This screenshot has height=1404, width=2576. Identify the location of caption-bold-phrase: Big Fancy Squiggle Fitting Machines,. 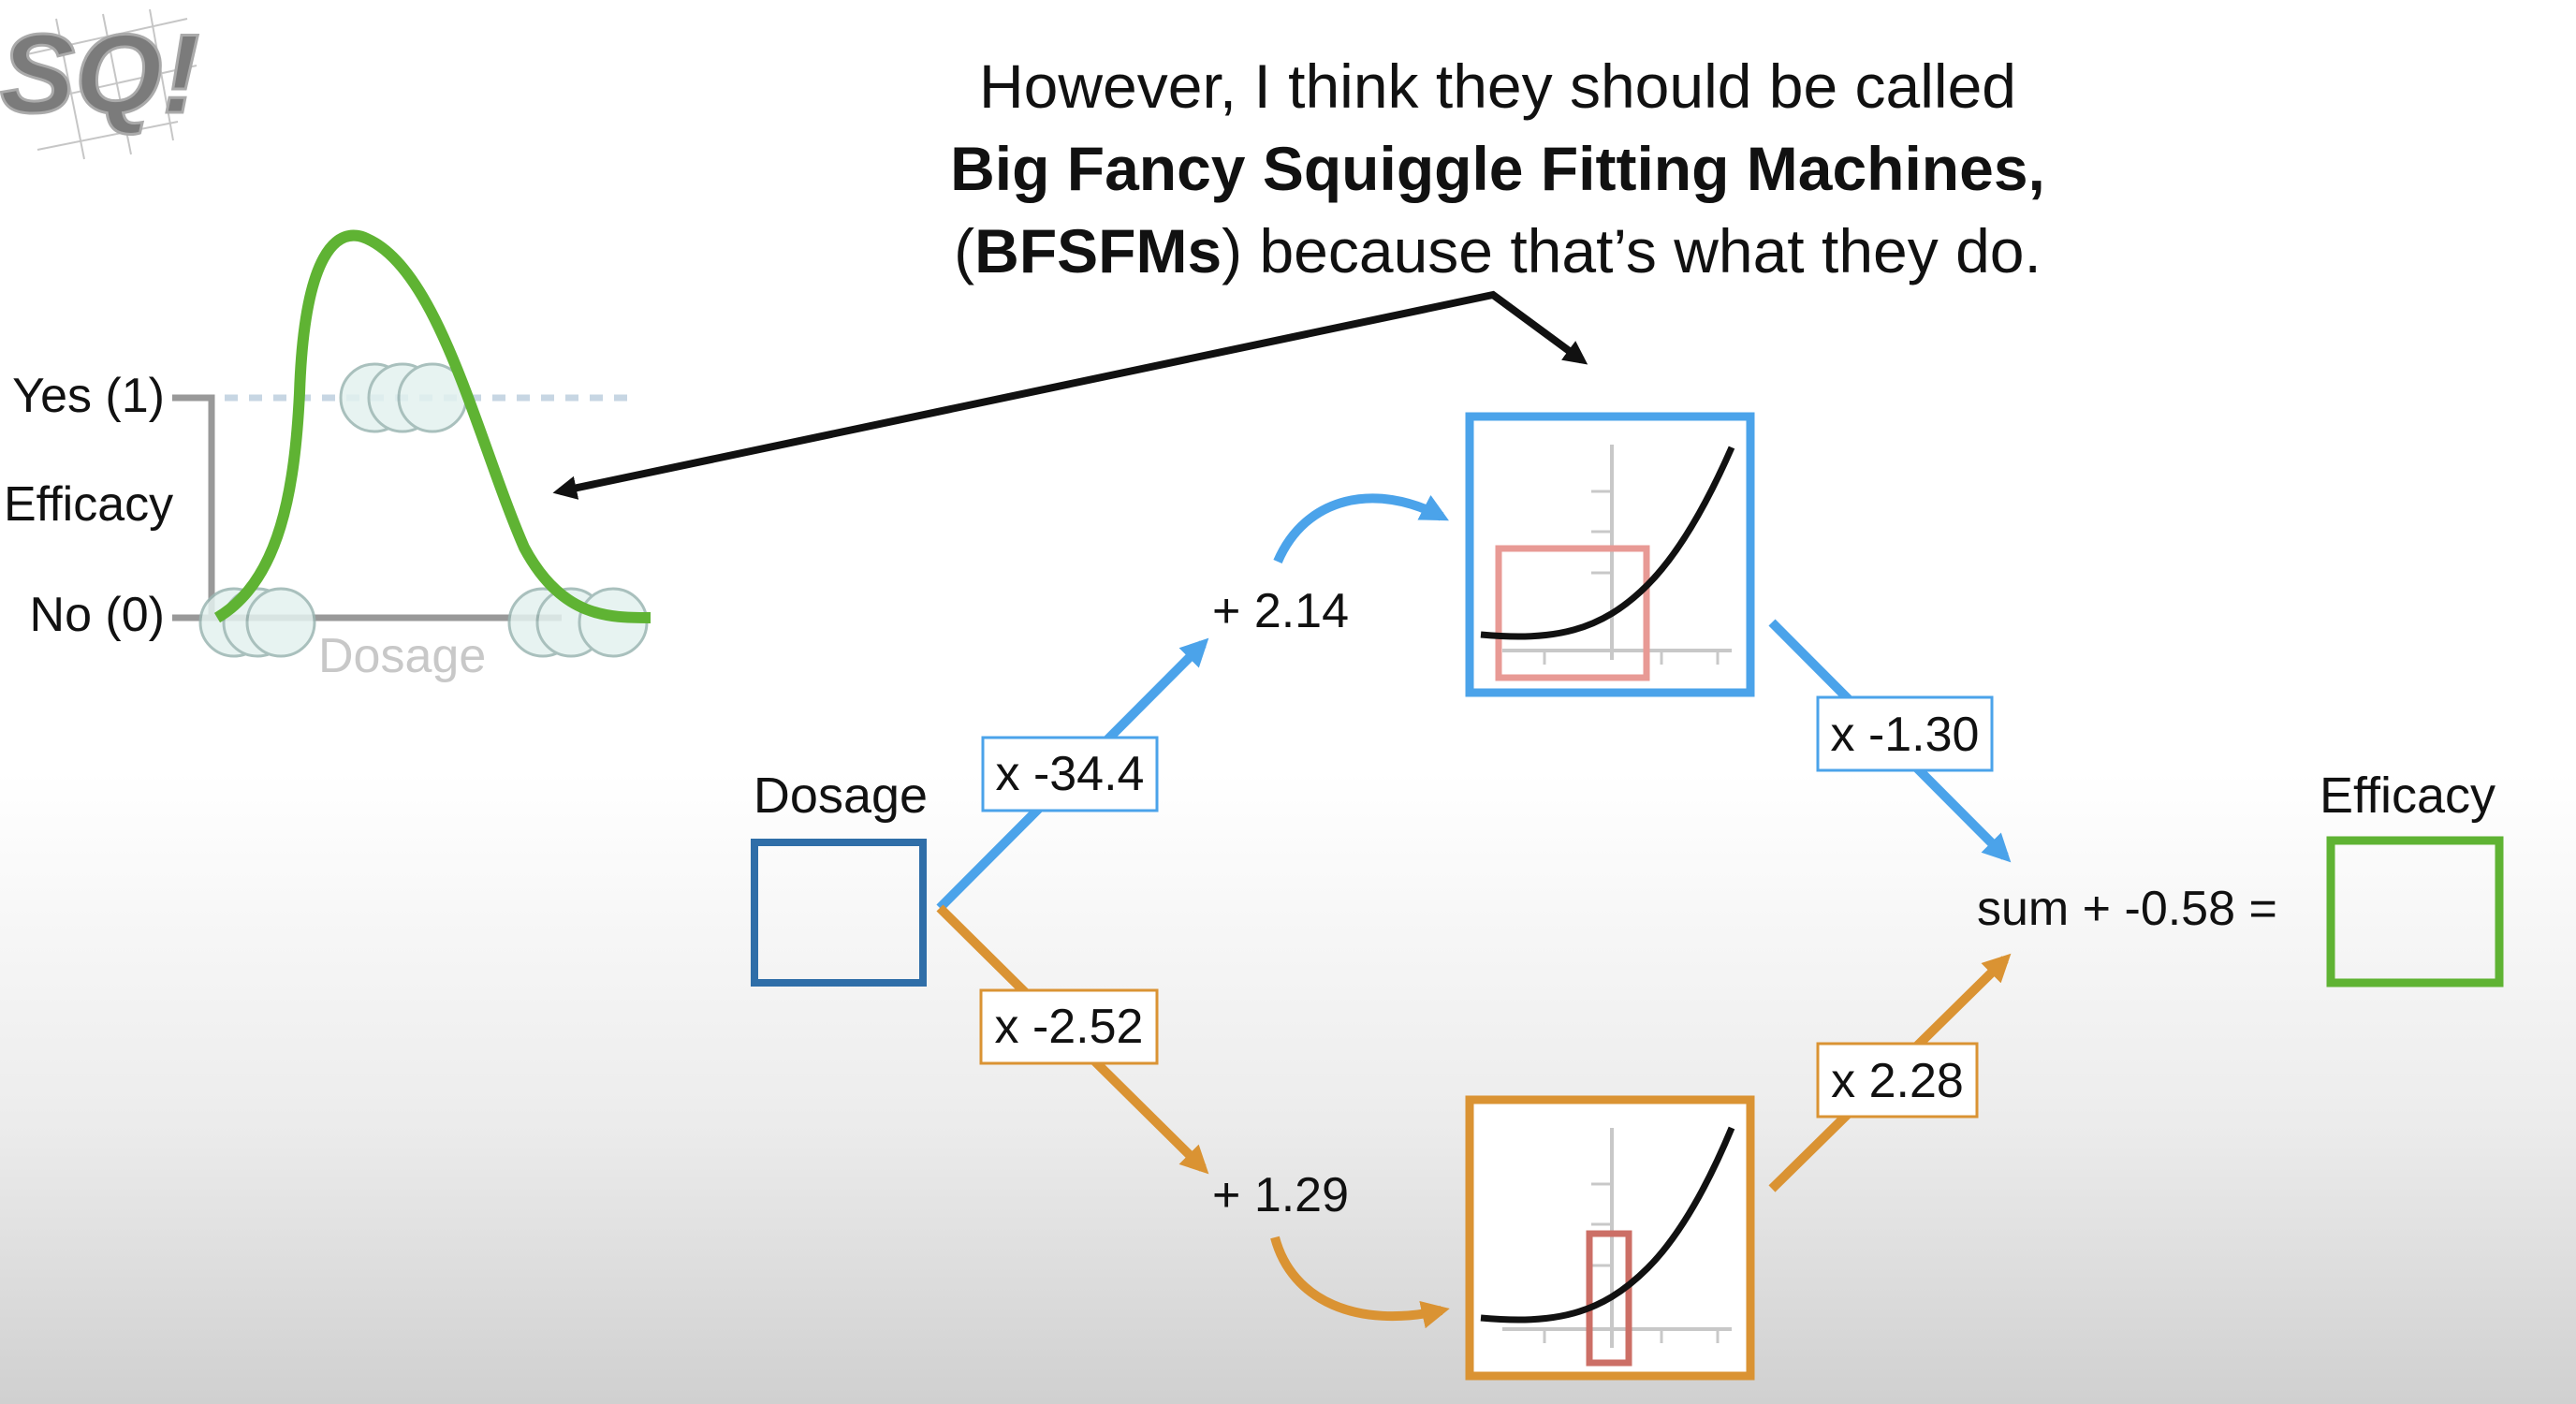
(1497, 168).